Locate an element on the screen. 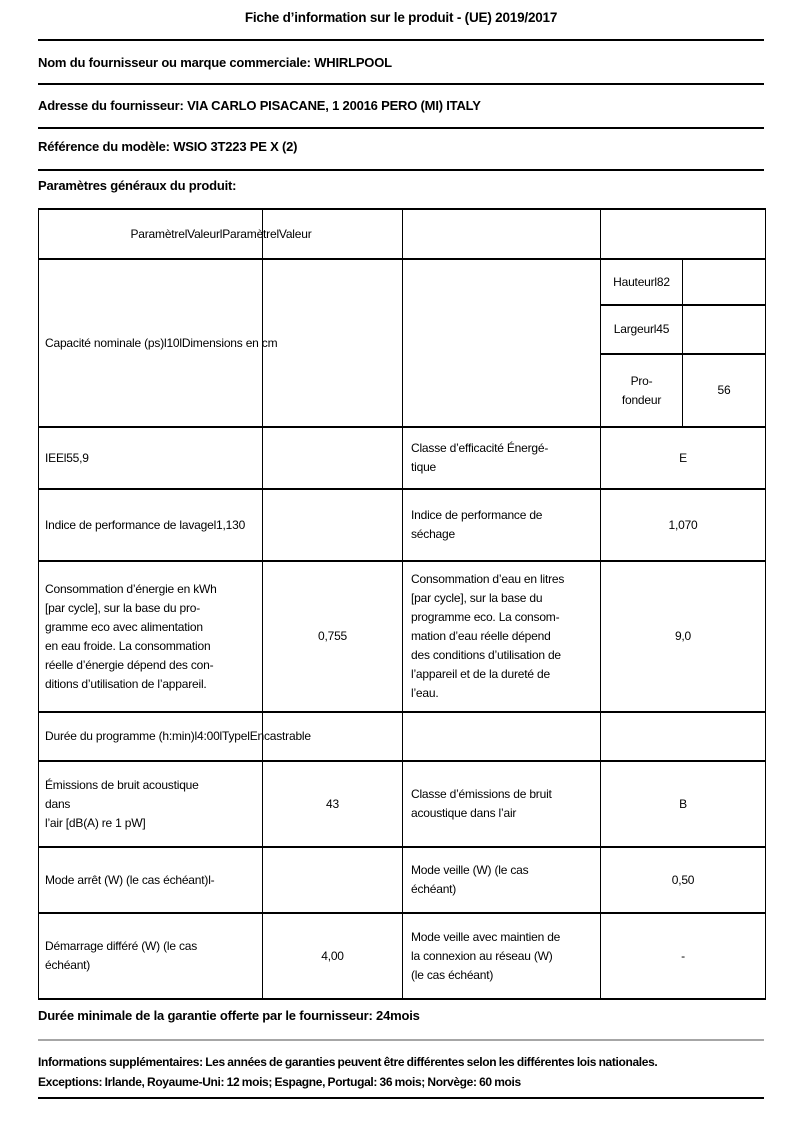  param-delayed-start-text: Démarrage différé (W) (le cas échéant) is located at coordinates (121, 955).